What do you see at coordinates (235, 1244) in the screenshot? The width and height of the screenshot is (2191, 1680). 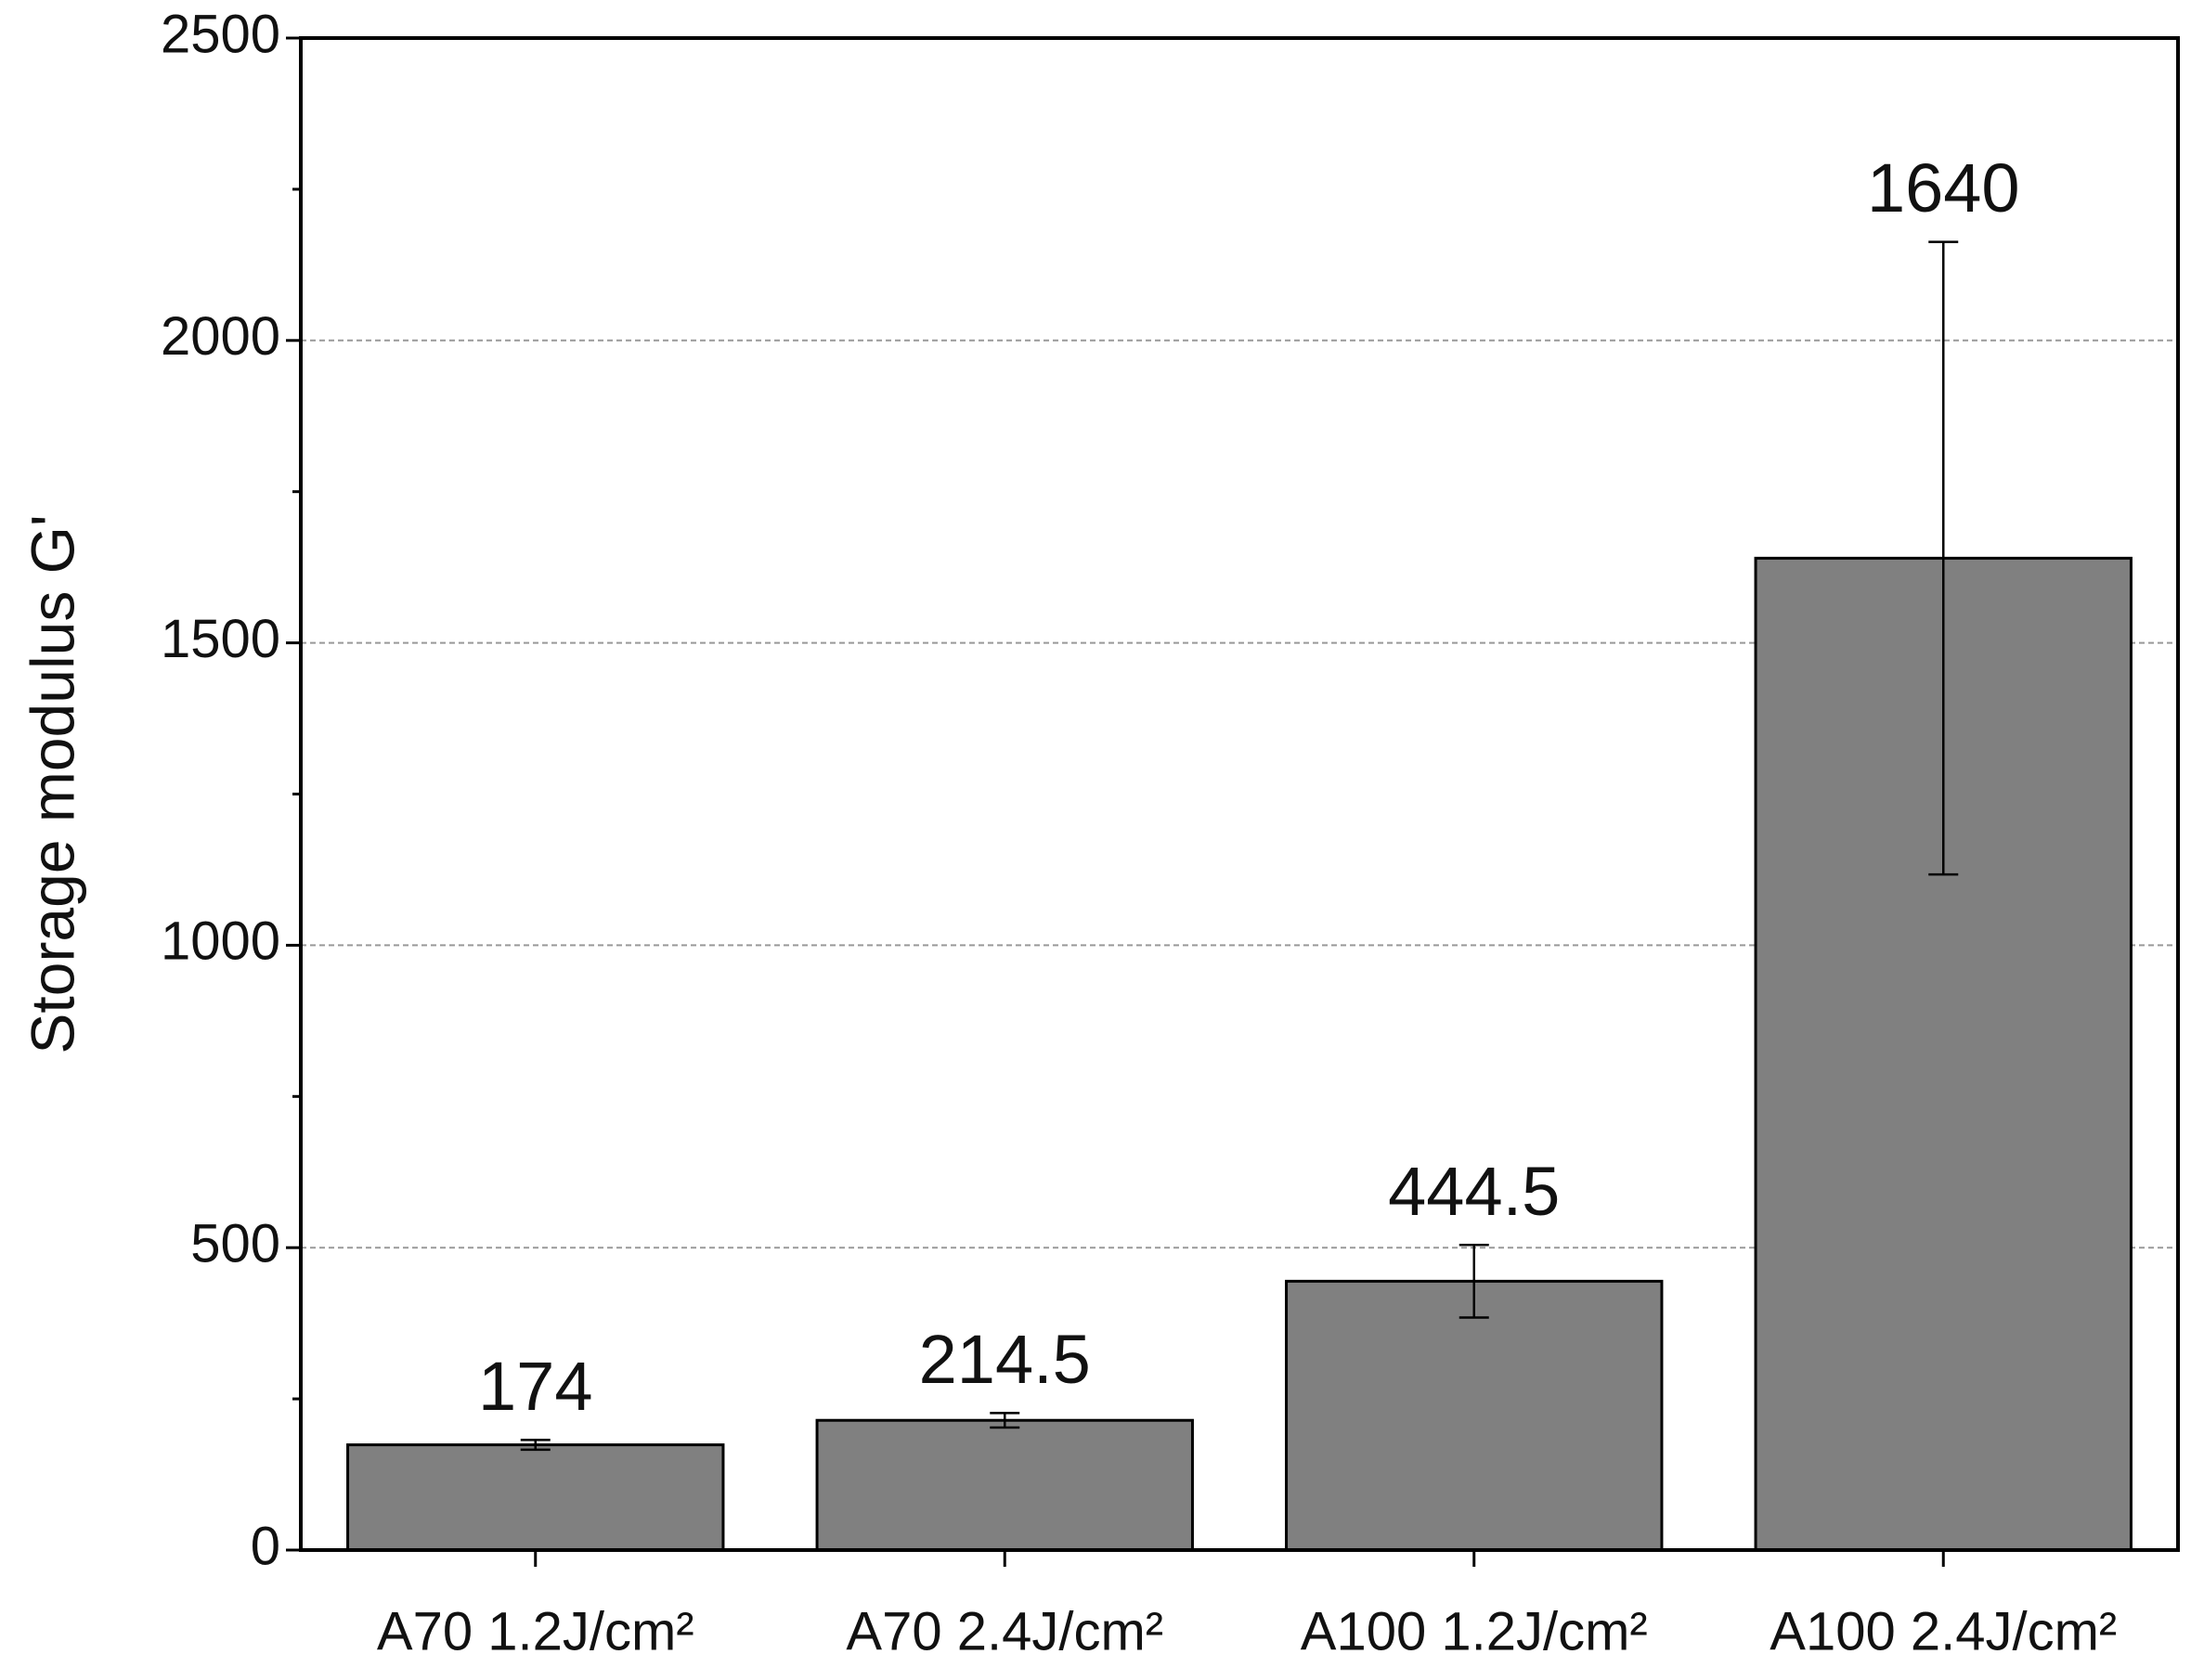 I see `y-tick-label: 500` at bounding box center [235, 1244].